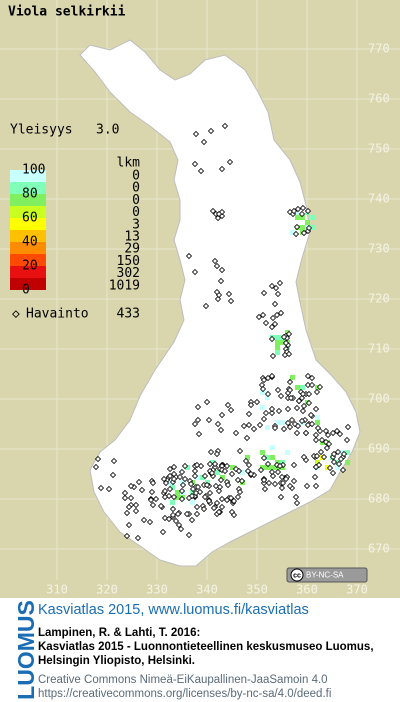  What do you see at coordinates (57, 314) in the screenshot?
I see `observation-label: Havainto` at bounding box center [57, 314].